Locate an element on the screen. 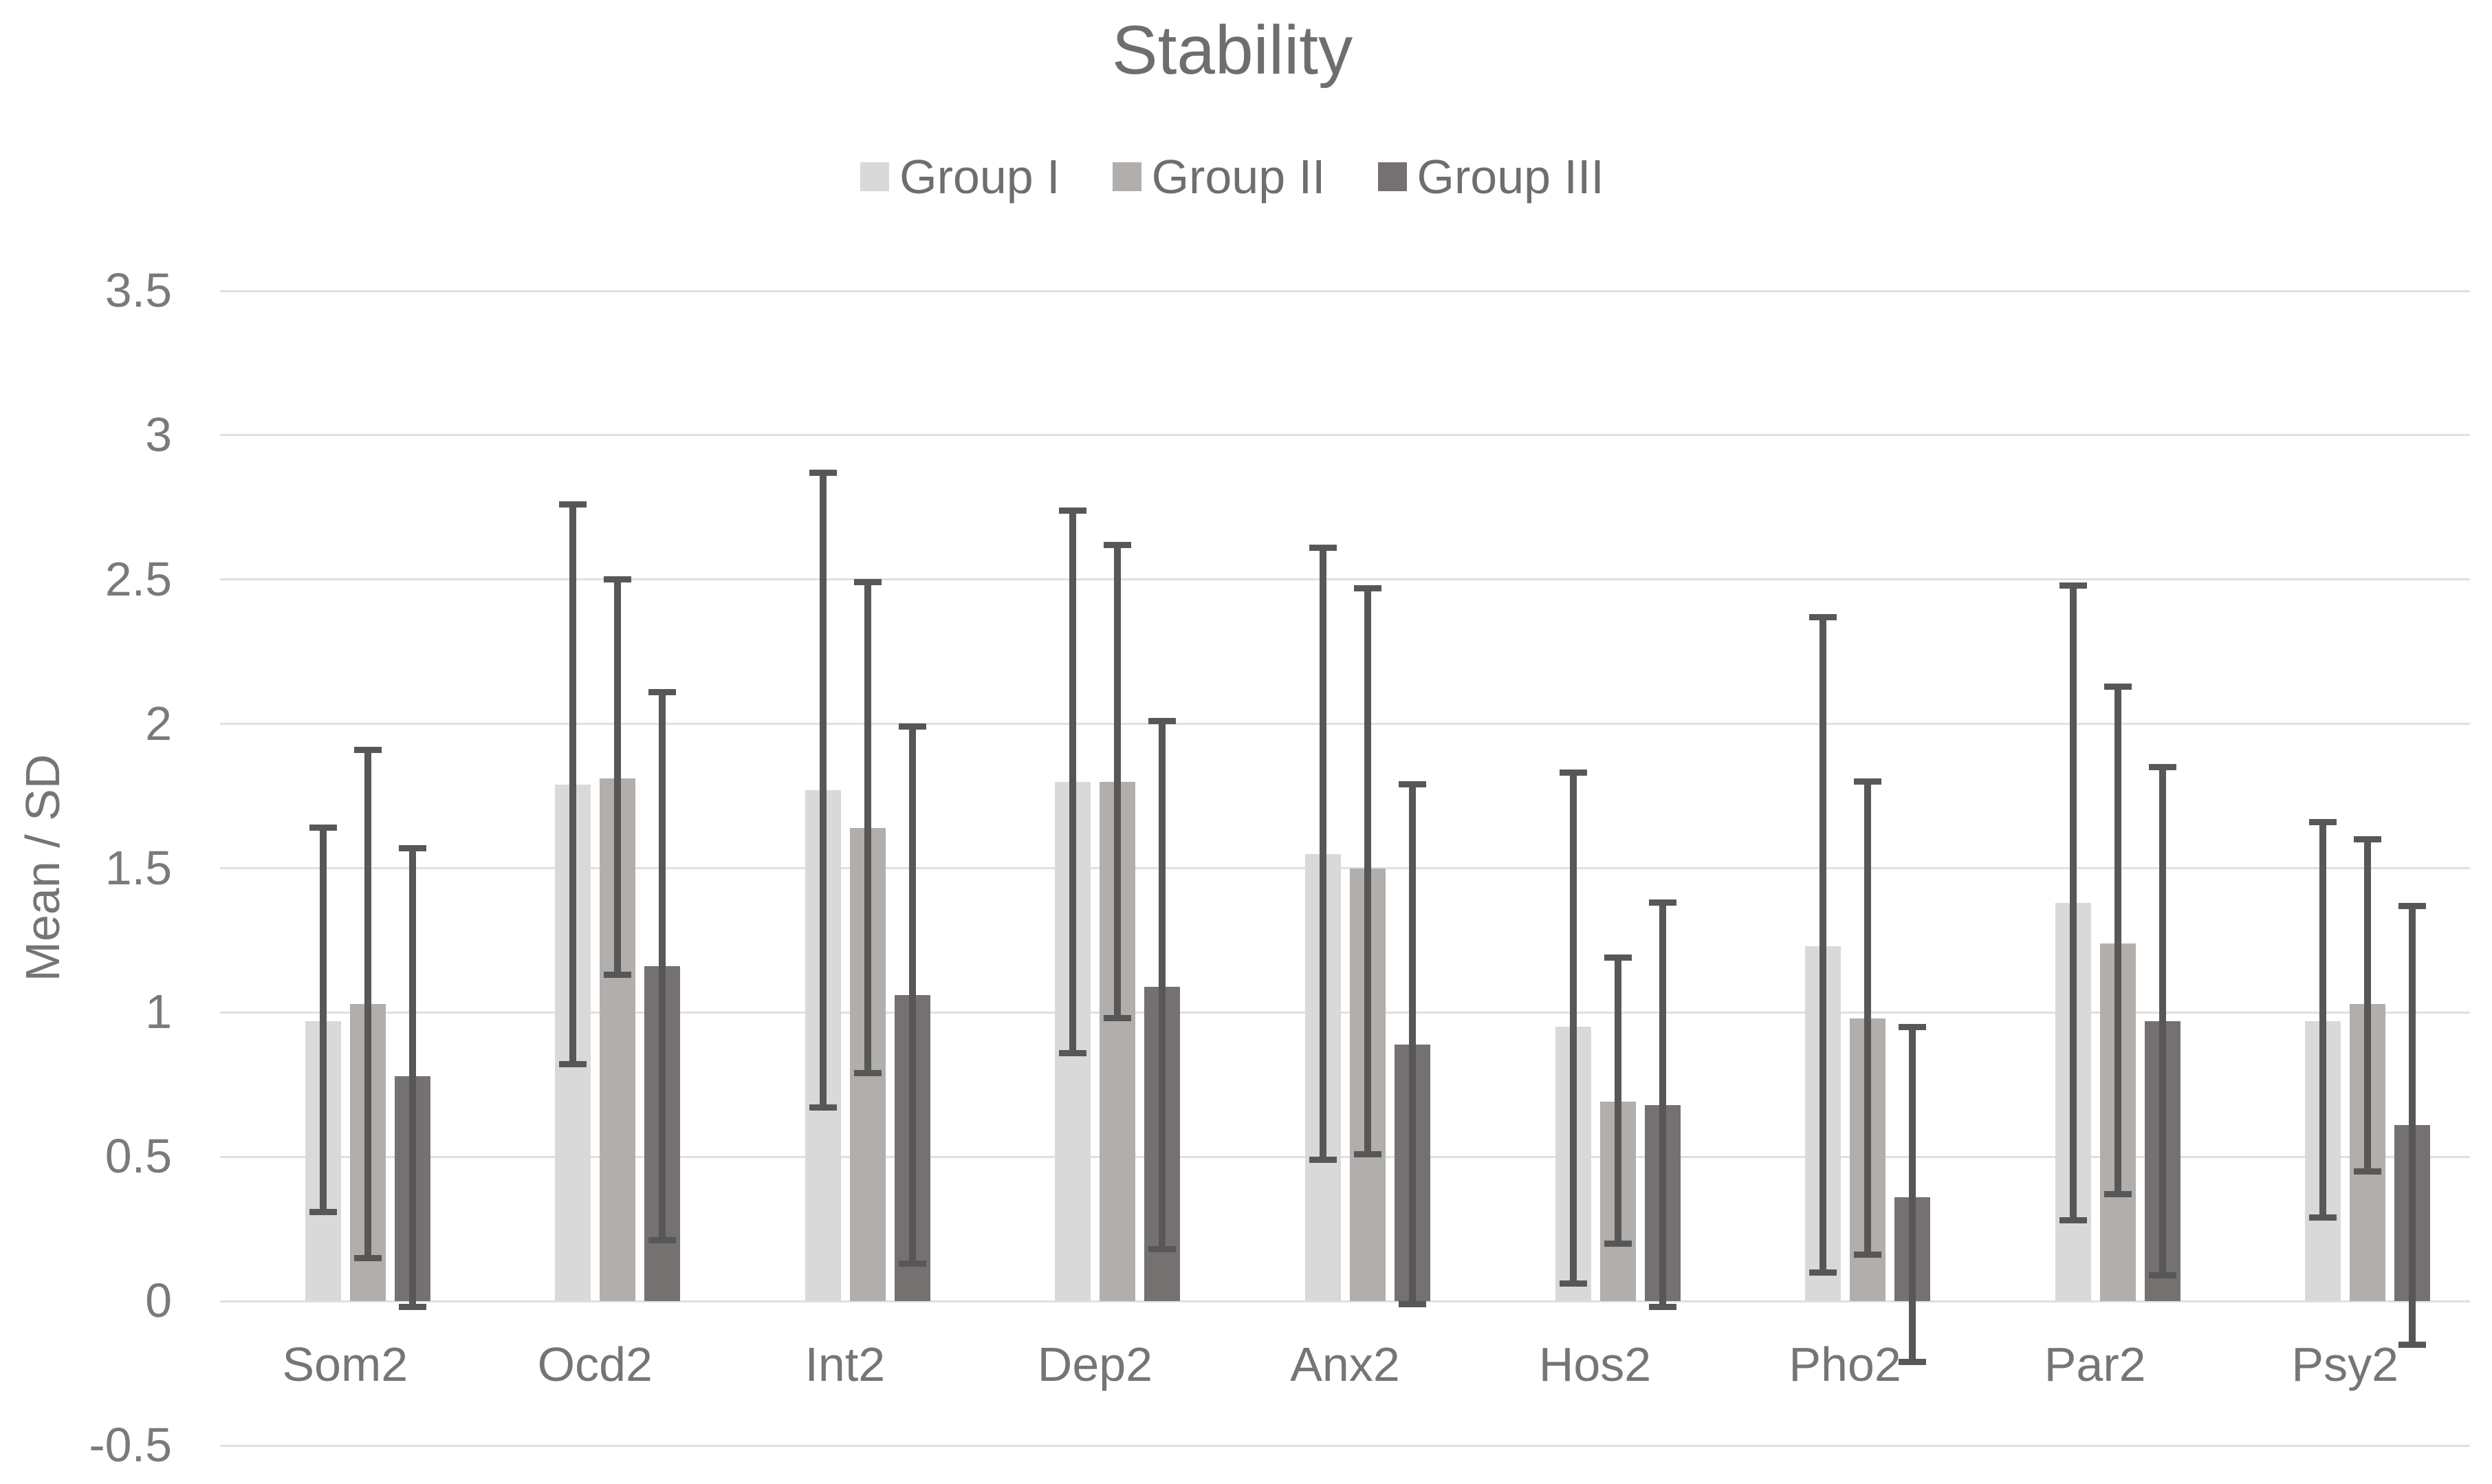  legend-item-2: Group II is located at coordinates (1219, 177).